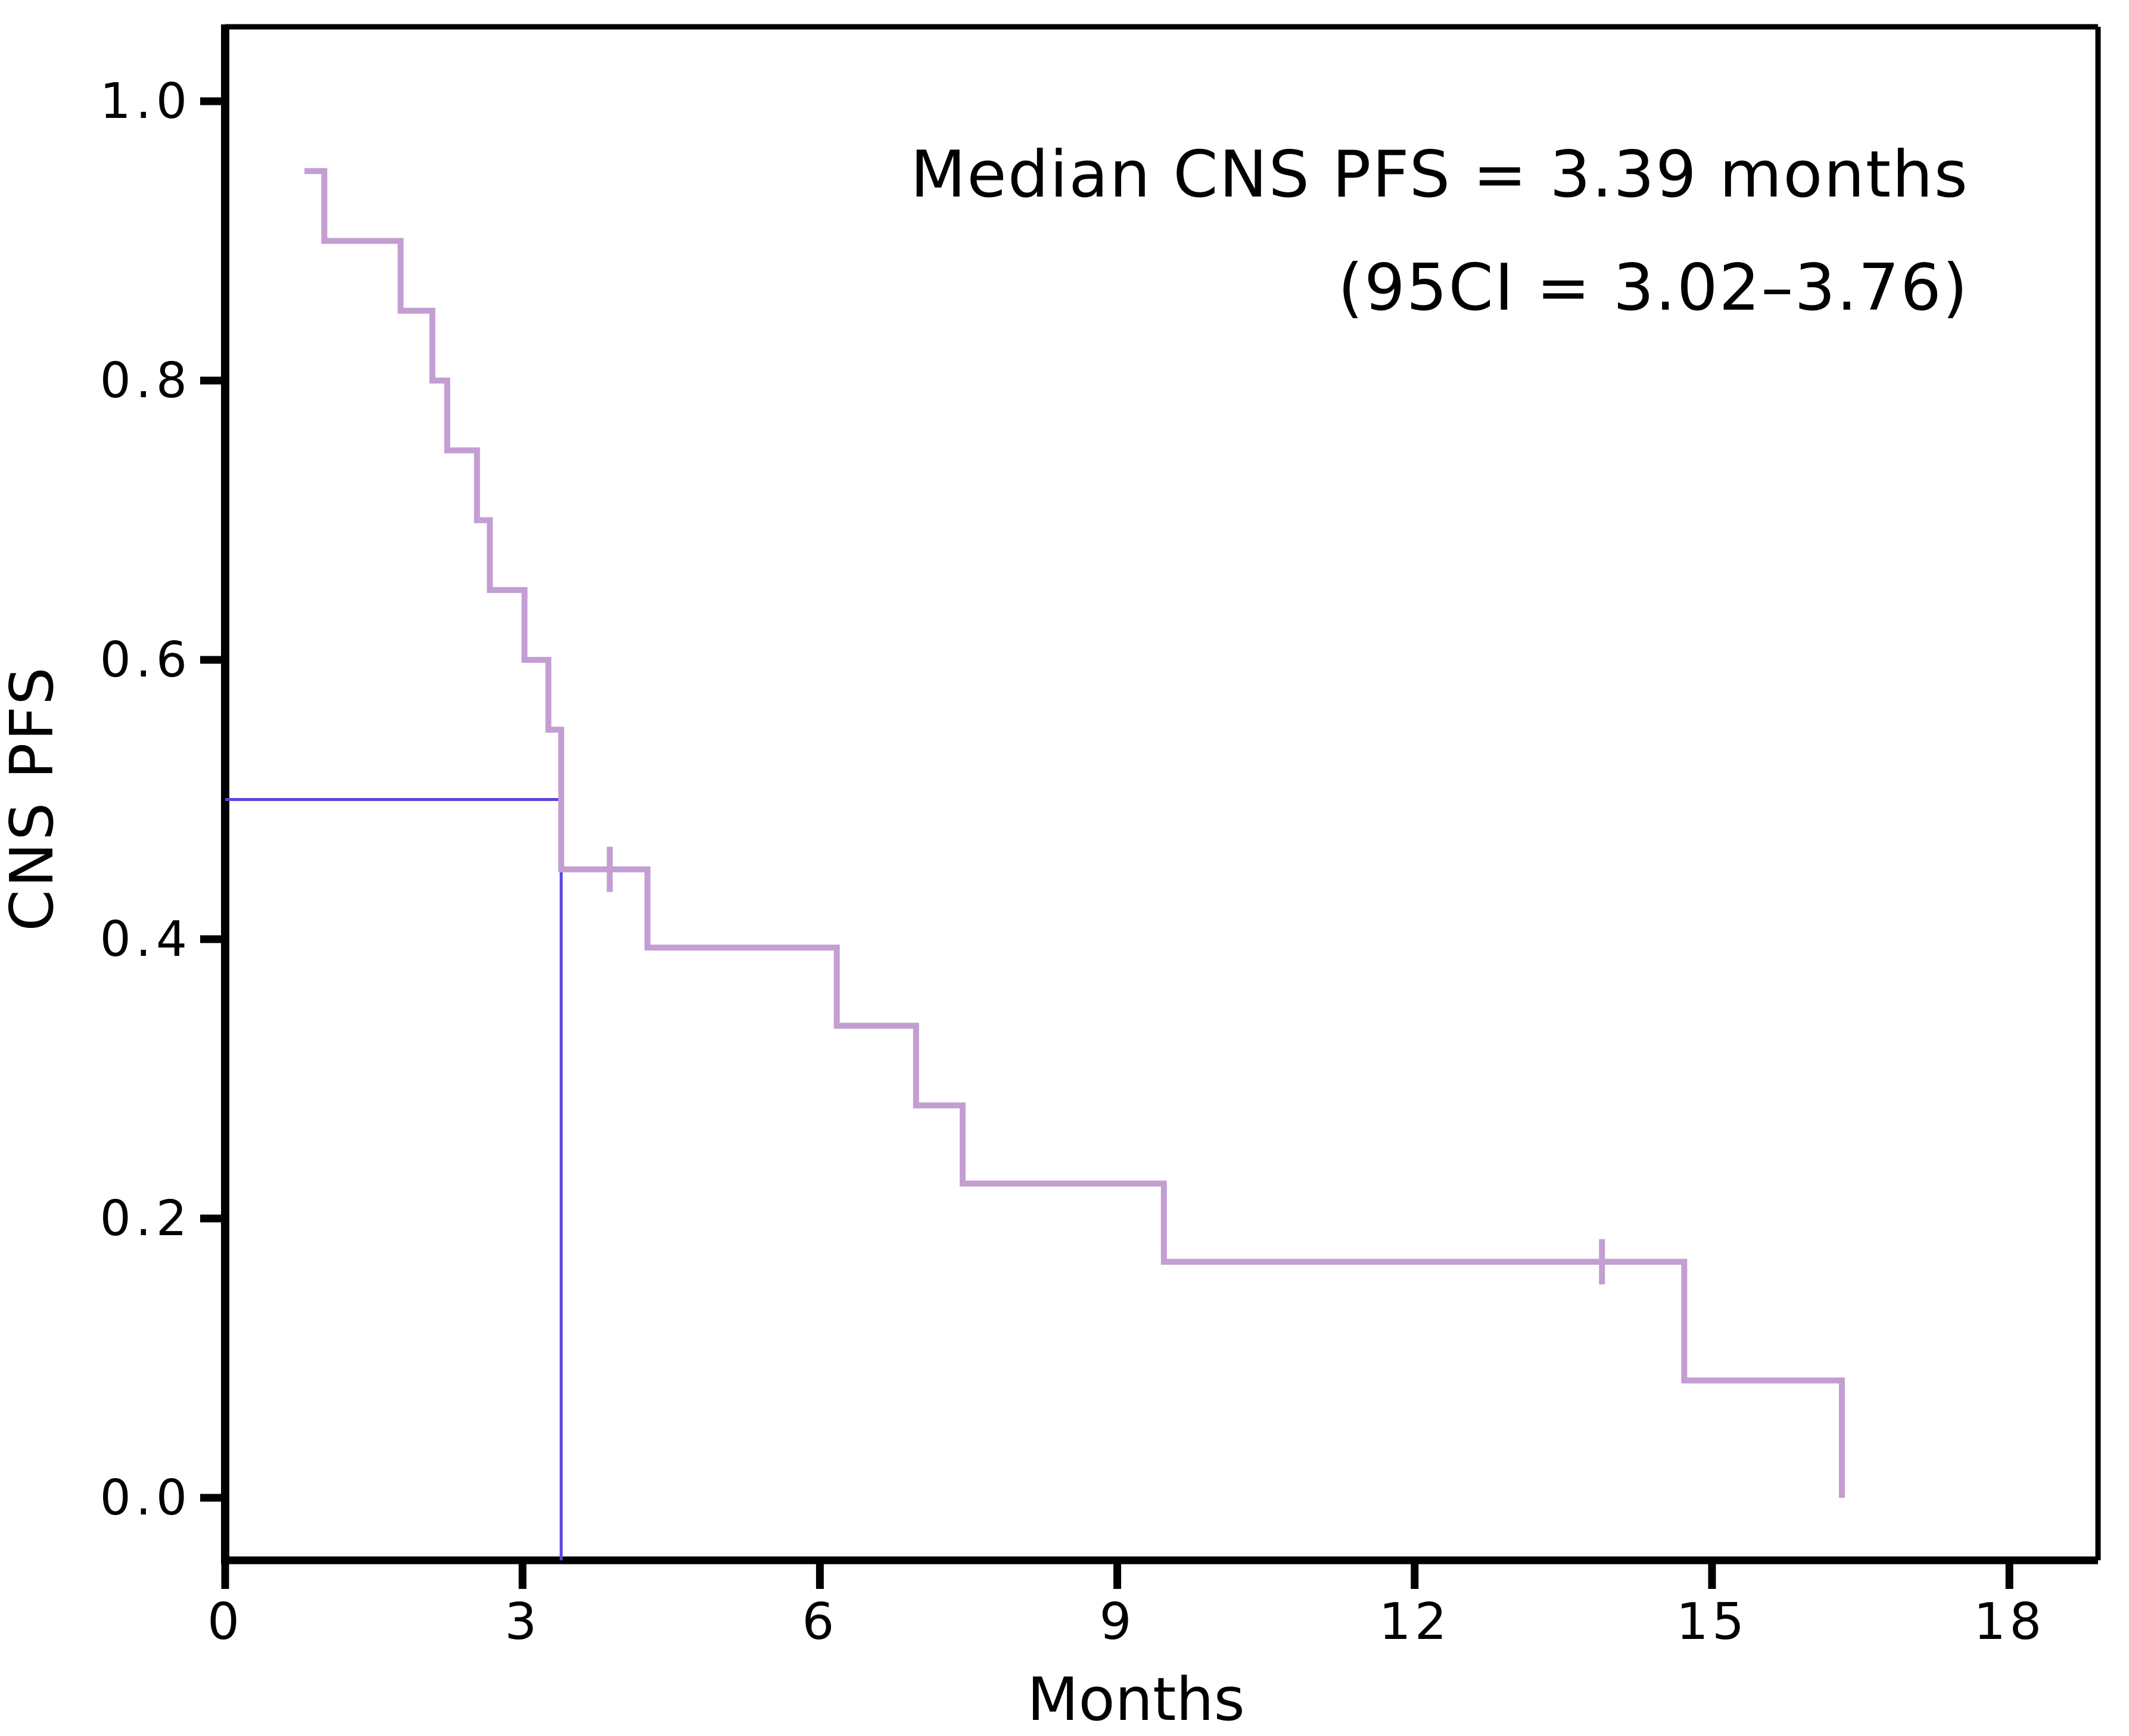 Image resolution: width=2129 pixels, height=1736 pixels. Describe the element at coordinates (33, 798) in the screenshot. I see `y-axis-title: CNS PFS` at that location.